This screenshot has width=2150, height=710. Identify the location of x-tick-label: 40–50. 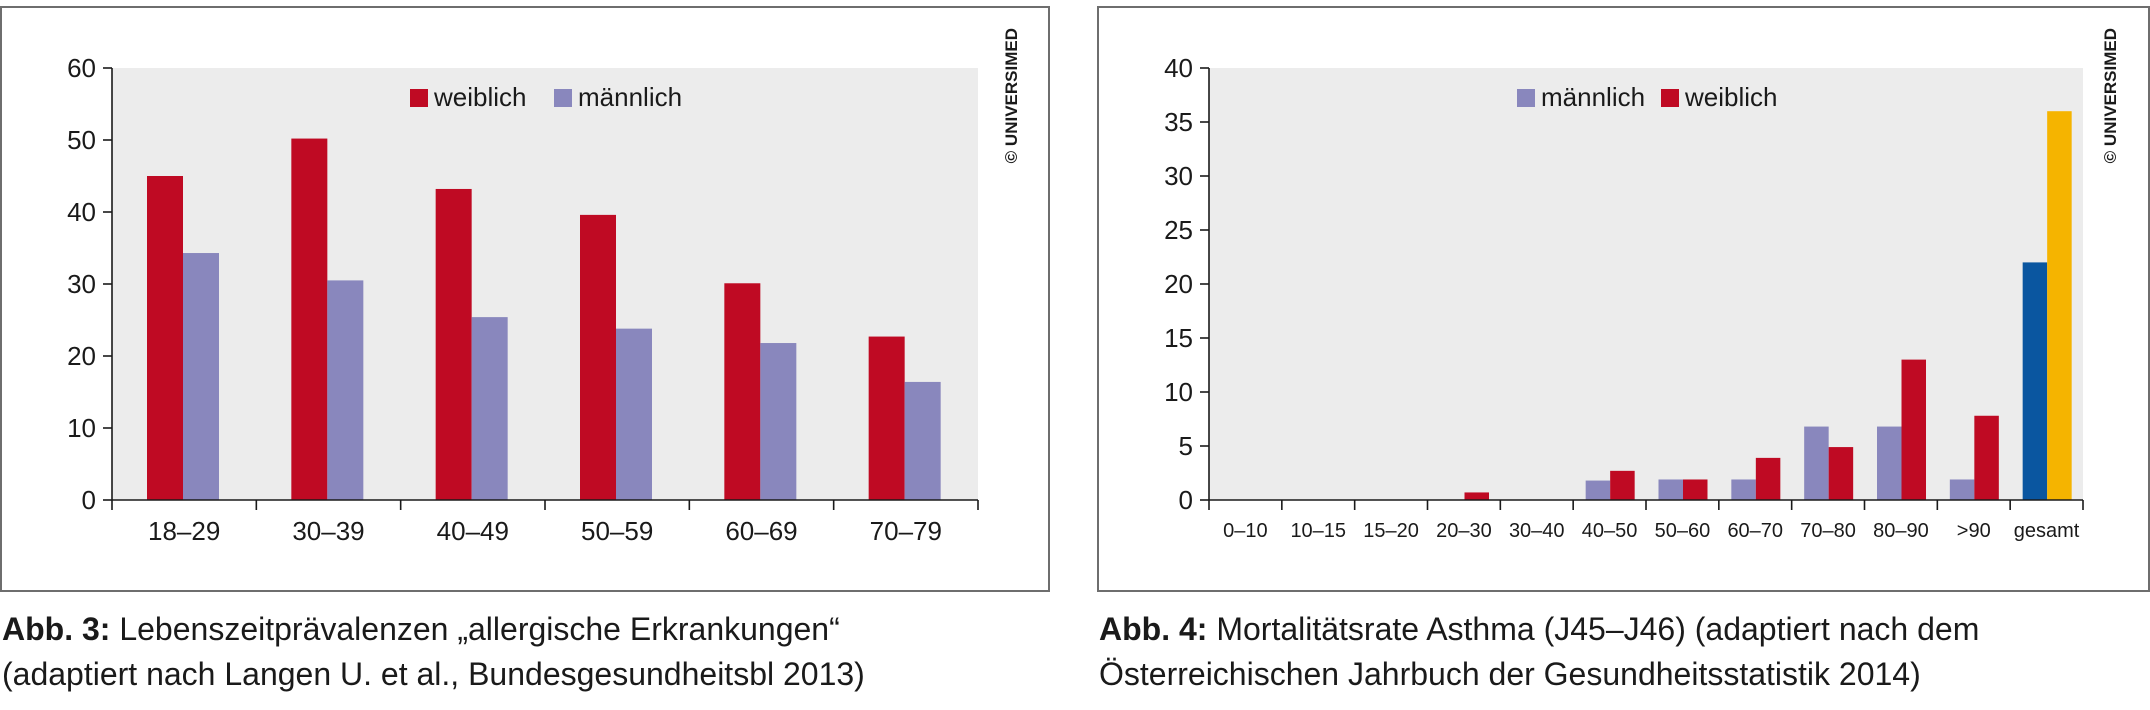
(1610, 531).